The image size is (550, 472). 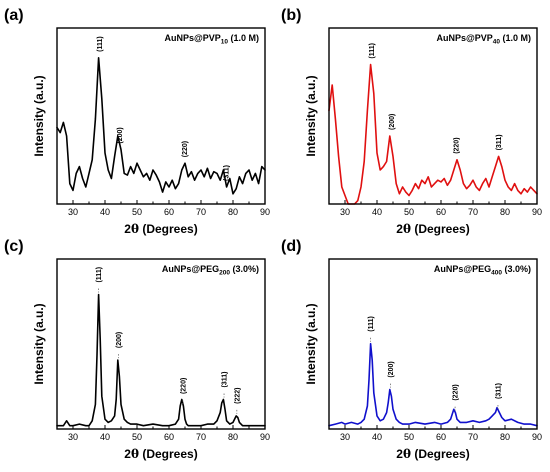 I want to click on plot-title: AuNPs@PEG400 (3.0%), so click(x=482, y=270).